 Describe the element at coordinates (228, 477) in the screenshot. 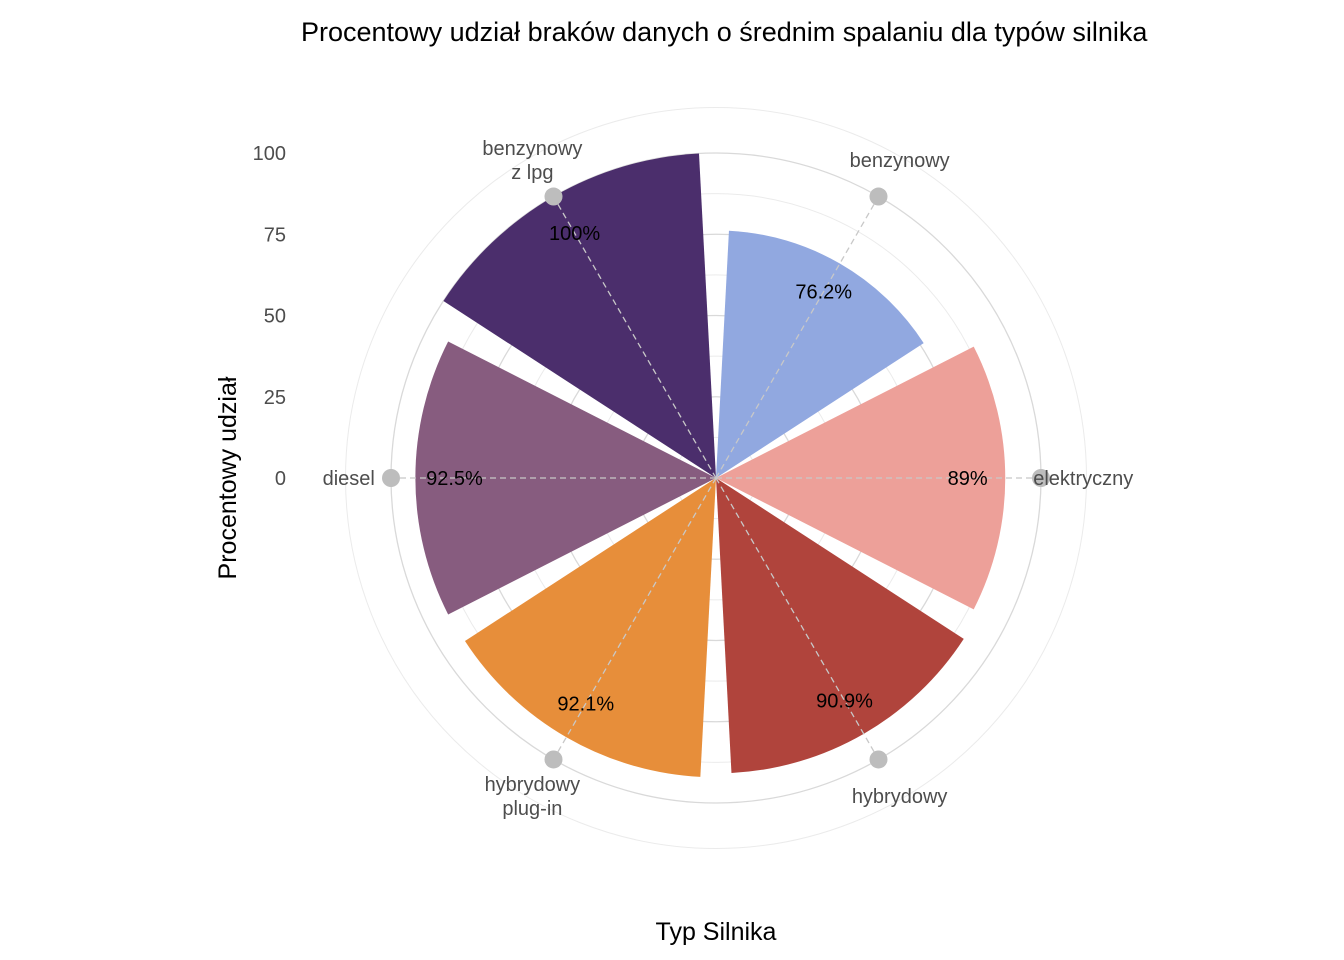

I see `y-axis-title: Procentowy udział` at that location.